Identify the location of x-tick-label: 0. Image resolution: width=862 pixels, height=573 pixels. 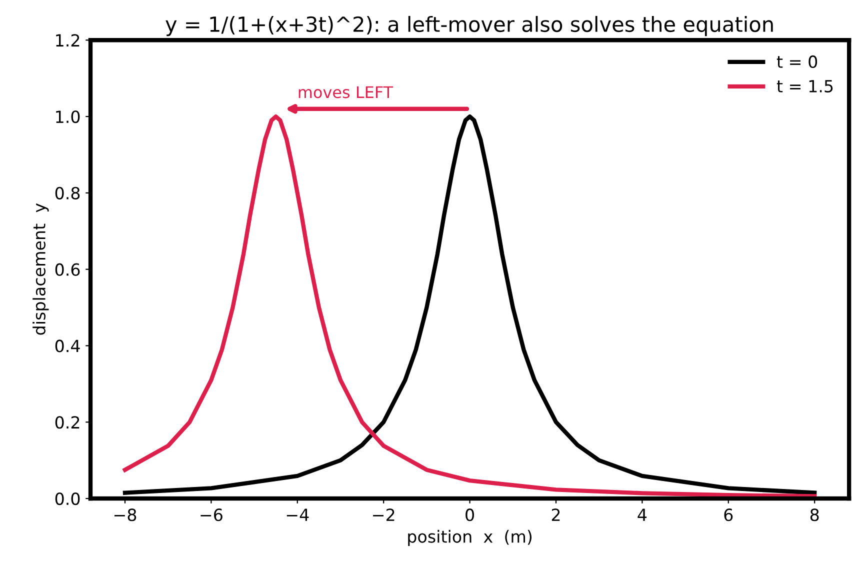
(470, 515).